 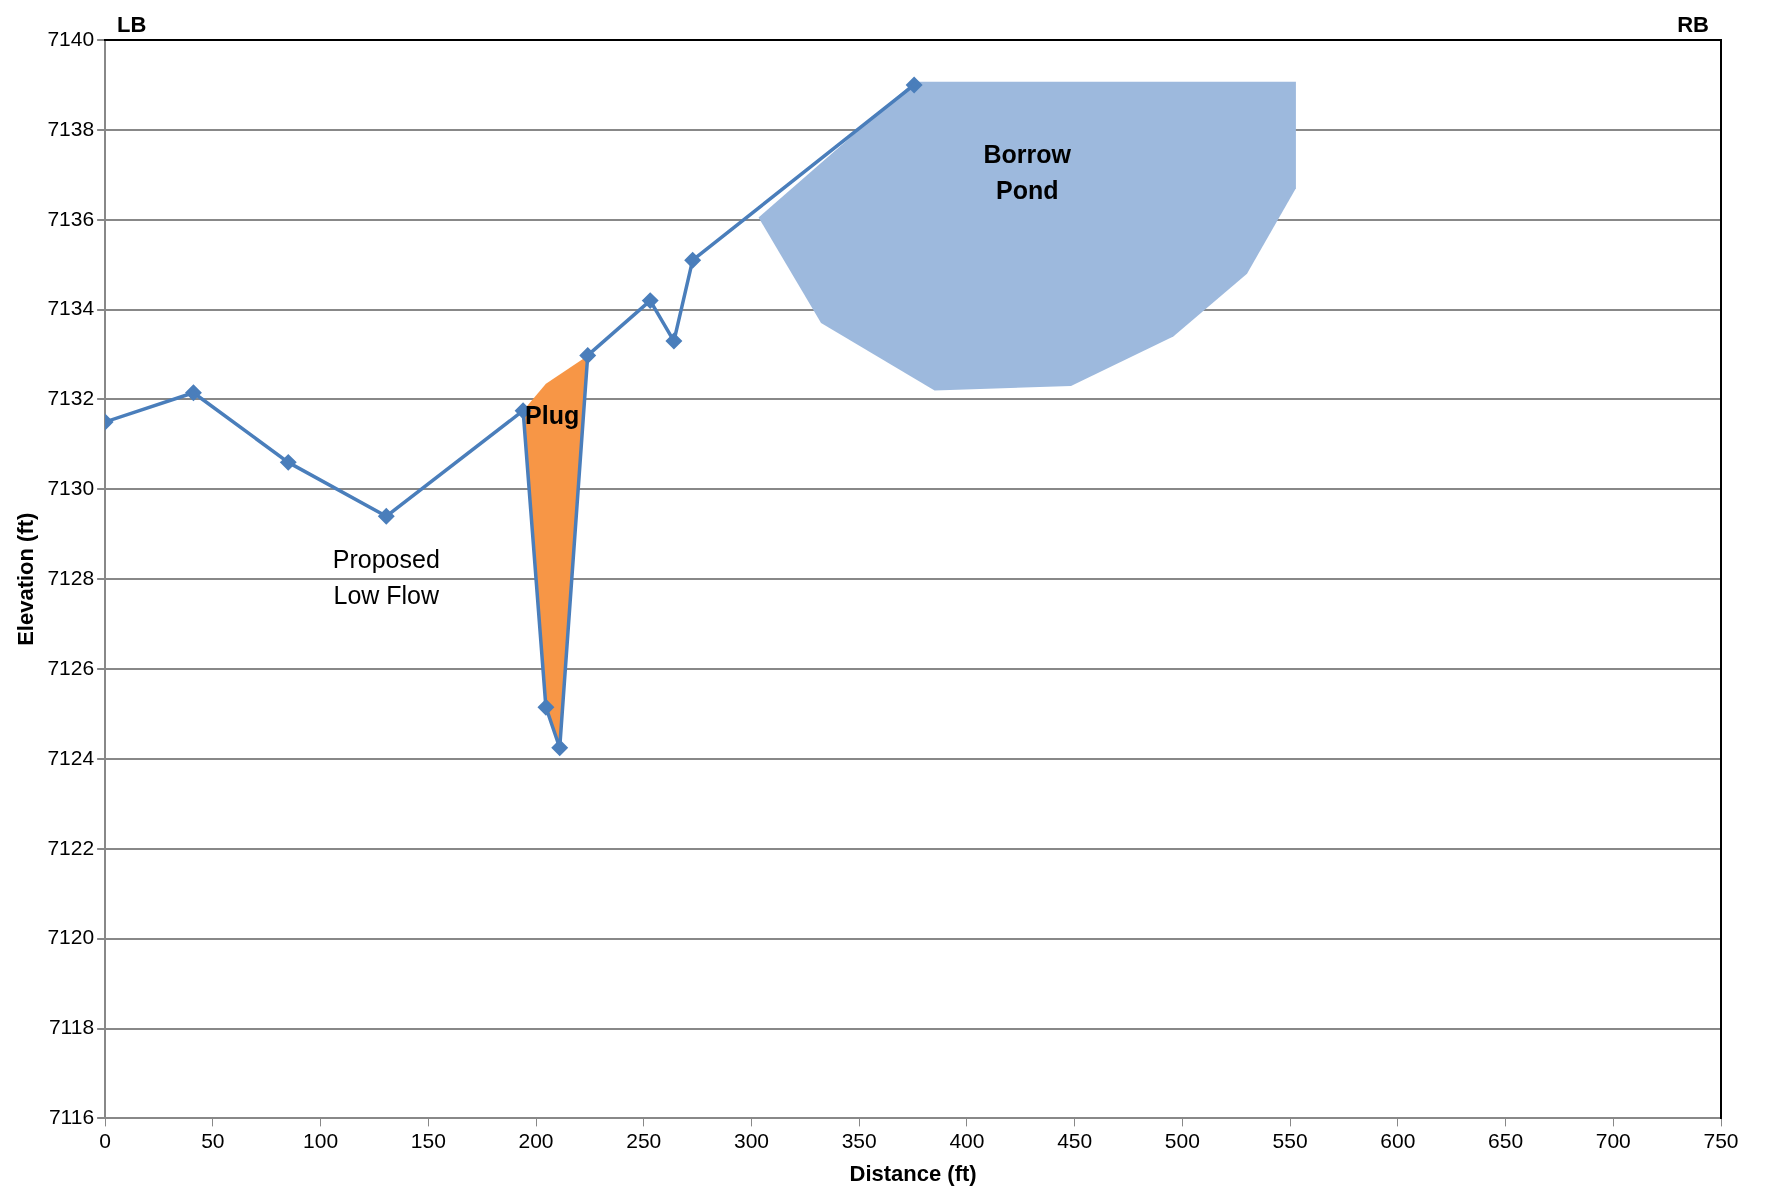 What do you see at coordinates (859, 1140) in the screenshot?
I see `x-tick-label: 350` at bounding box center [859, 1140].